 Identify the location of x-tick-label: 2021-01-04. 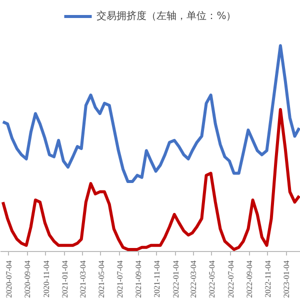
(65, 279).